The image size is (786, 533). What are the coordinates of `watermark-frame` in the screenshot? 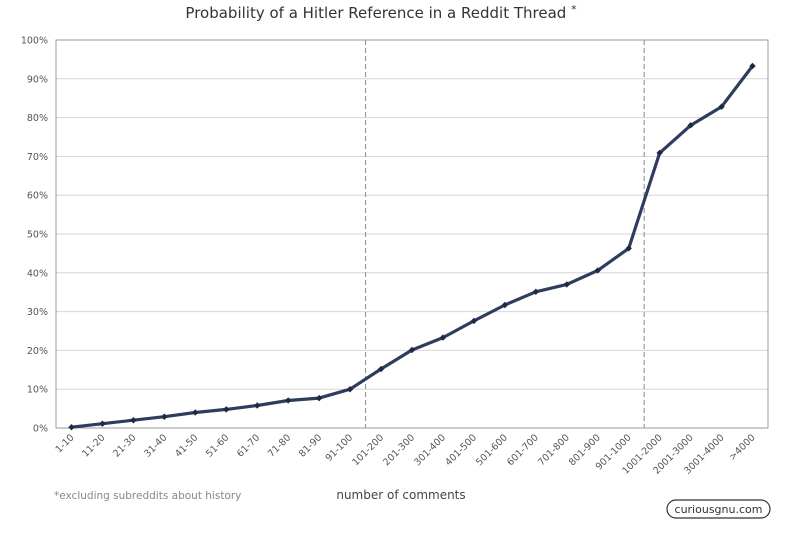 It's located at (718, 509).